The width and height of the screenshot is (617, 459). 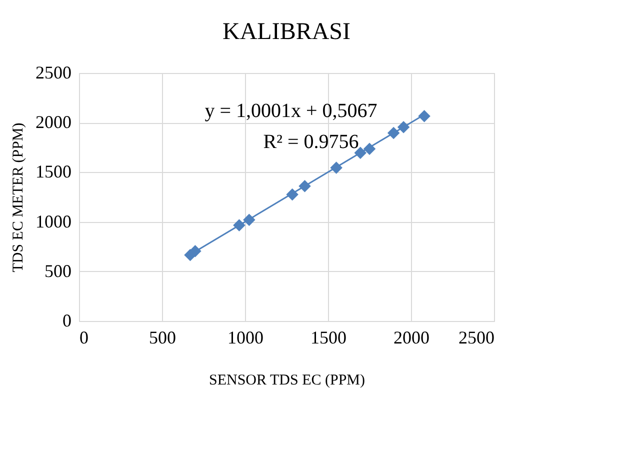 What do you see at coordinates (67, 320) in the screenshot?
I see `y-tick-label: 0` at bounding box center [67, 320].